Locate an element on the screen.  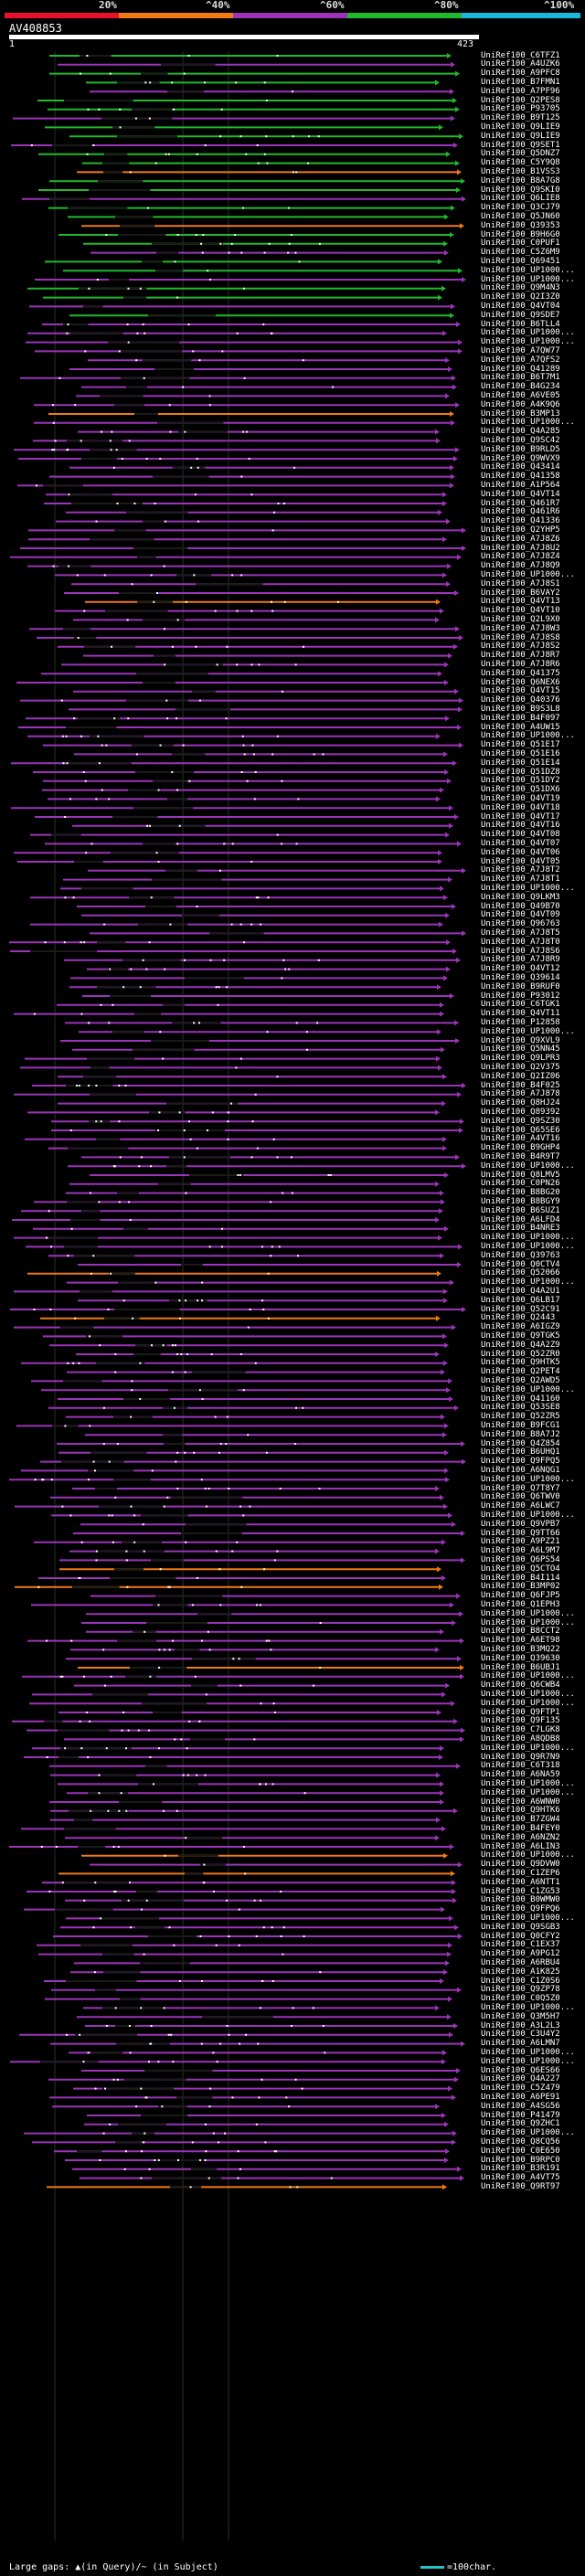
hit-label: UniRef100_Q52C91 is located at coordinates (520, 1309).